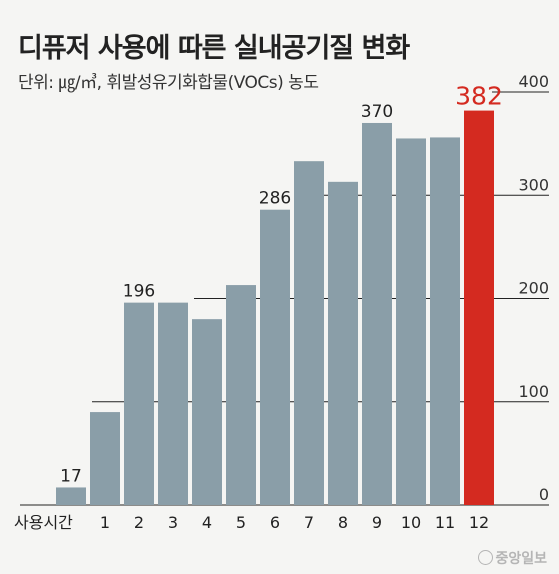 The width and height of the screenshot is (559, 574). Describe the element at coordinates (343, 522) in the screenshot. I see `x-tick-label: 8` at that location.